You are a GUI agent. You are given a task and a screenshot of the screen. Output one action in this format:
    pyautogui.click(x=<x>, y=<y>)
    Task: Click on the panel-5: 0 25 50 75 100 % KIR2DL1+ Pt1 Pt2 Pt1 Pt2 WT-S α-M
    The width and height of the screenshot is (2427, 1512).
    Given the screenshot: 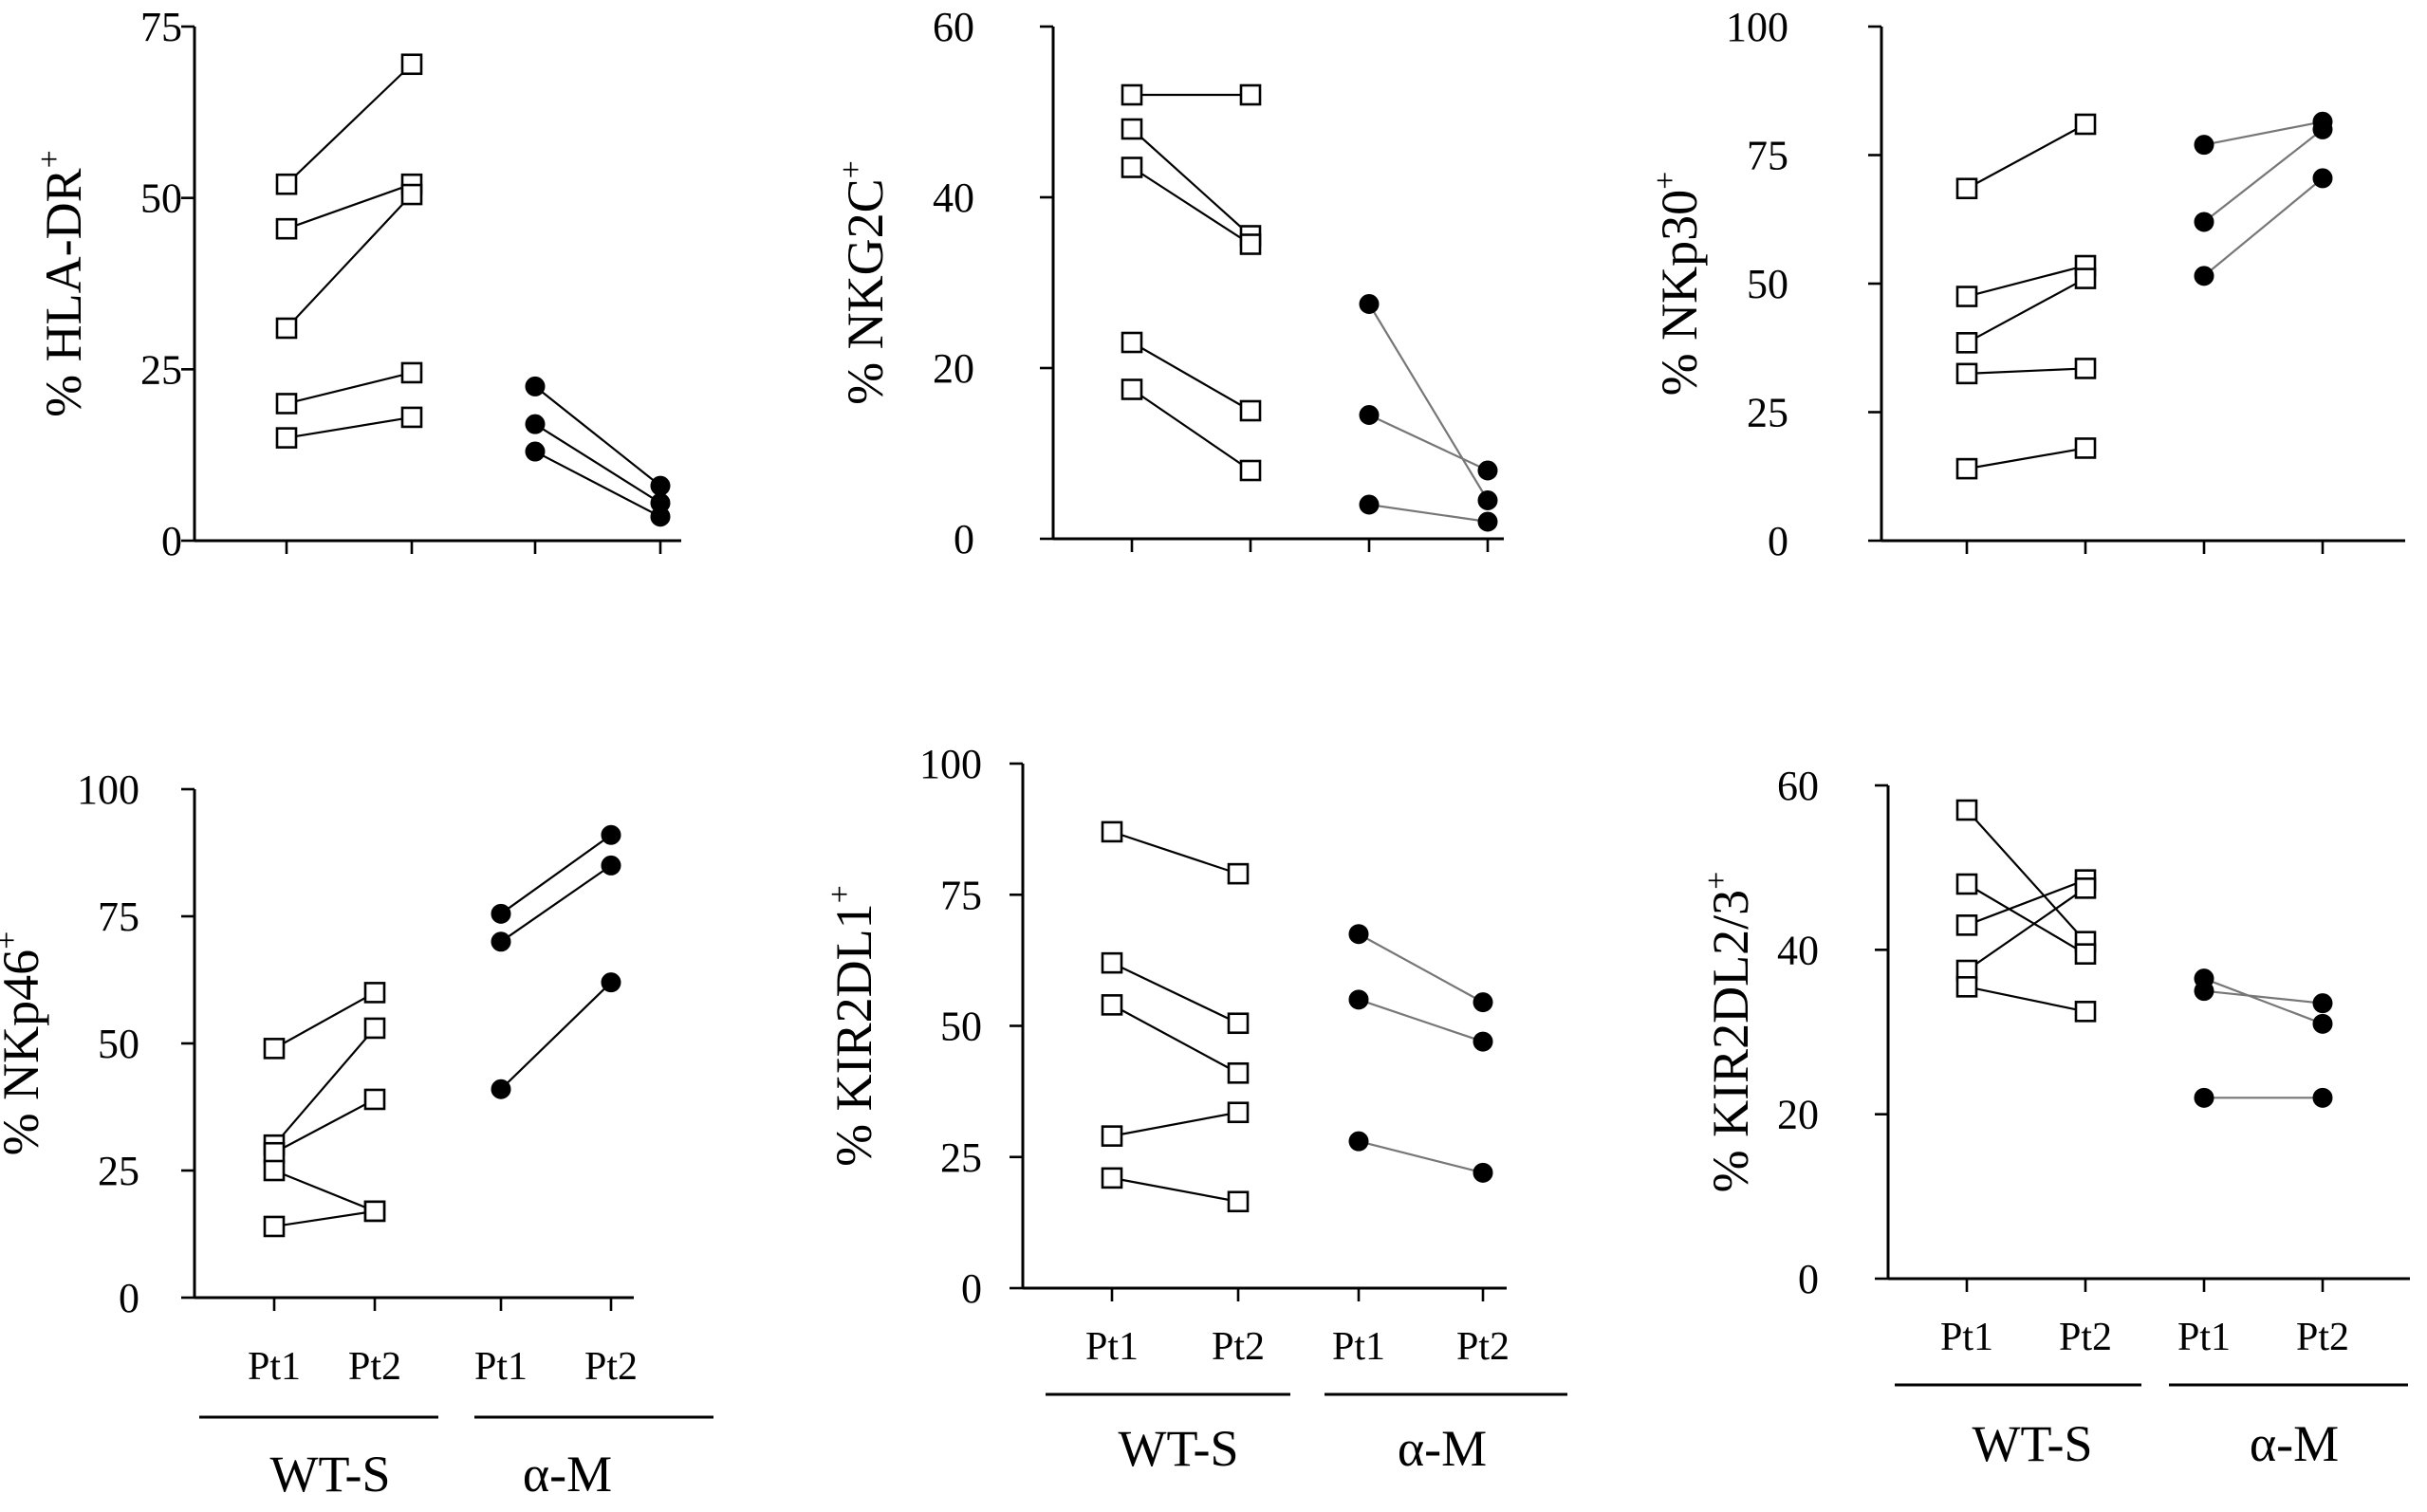 What is the action you would take?
    pyautogui.click(x=1195, y=1109)
    